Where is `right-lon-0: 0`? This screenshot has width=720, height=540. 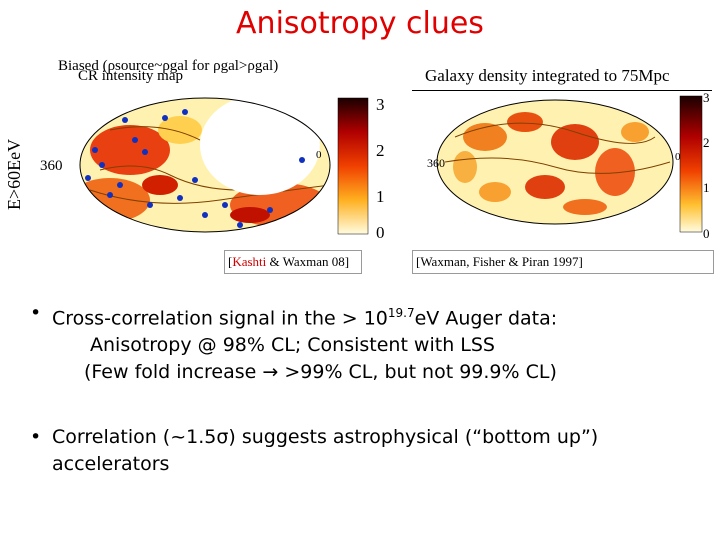
right-lon-0: 0 is located at coordinates (678, 157).